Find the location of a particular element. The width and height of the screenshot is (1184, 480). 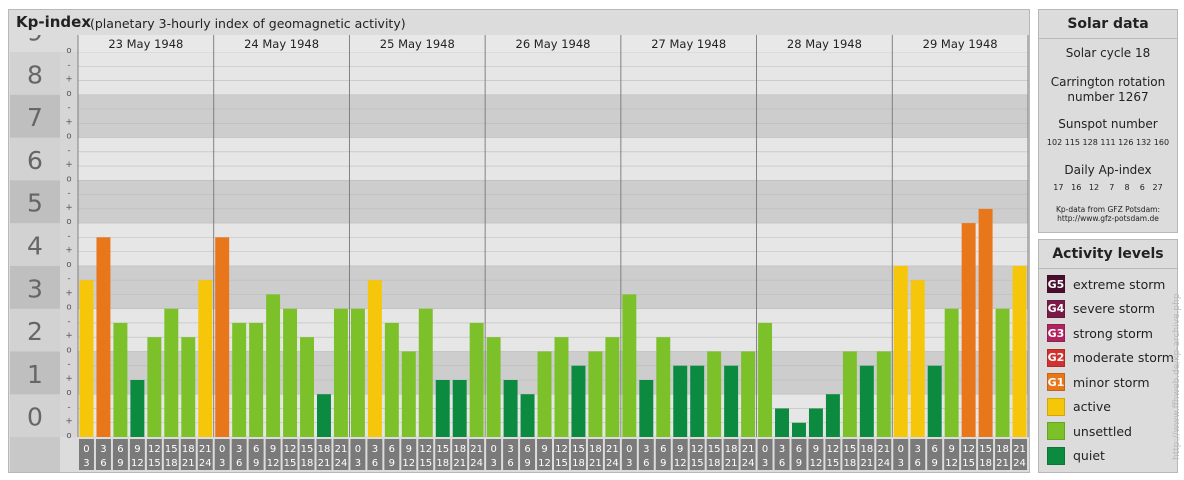

y-tick-label: 9 is located at coordinates (35, 41).